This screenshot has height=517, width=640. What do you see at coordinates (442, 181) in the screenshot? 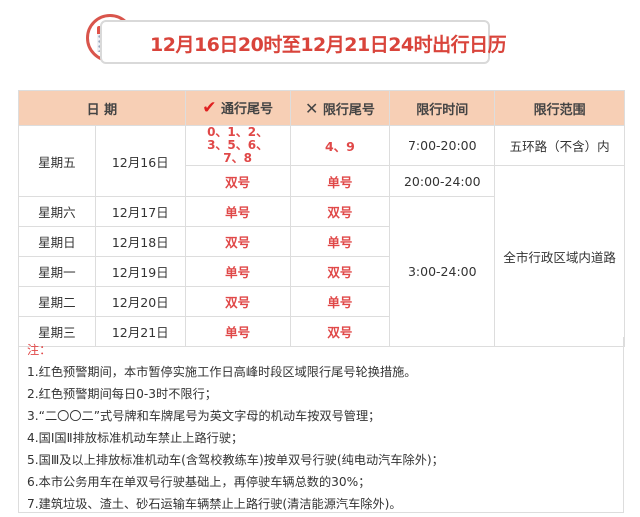
I see `restriction-time: 20:00-24:00` at bounding box center [442, 181].